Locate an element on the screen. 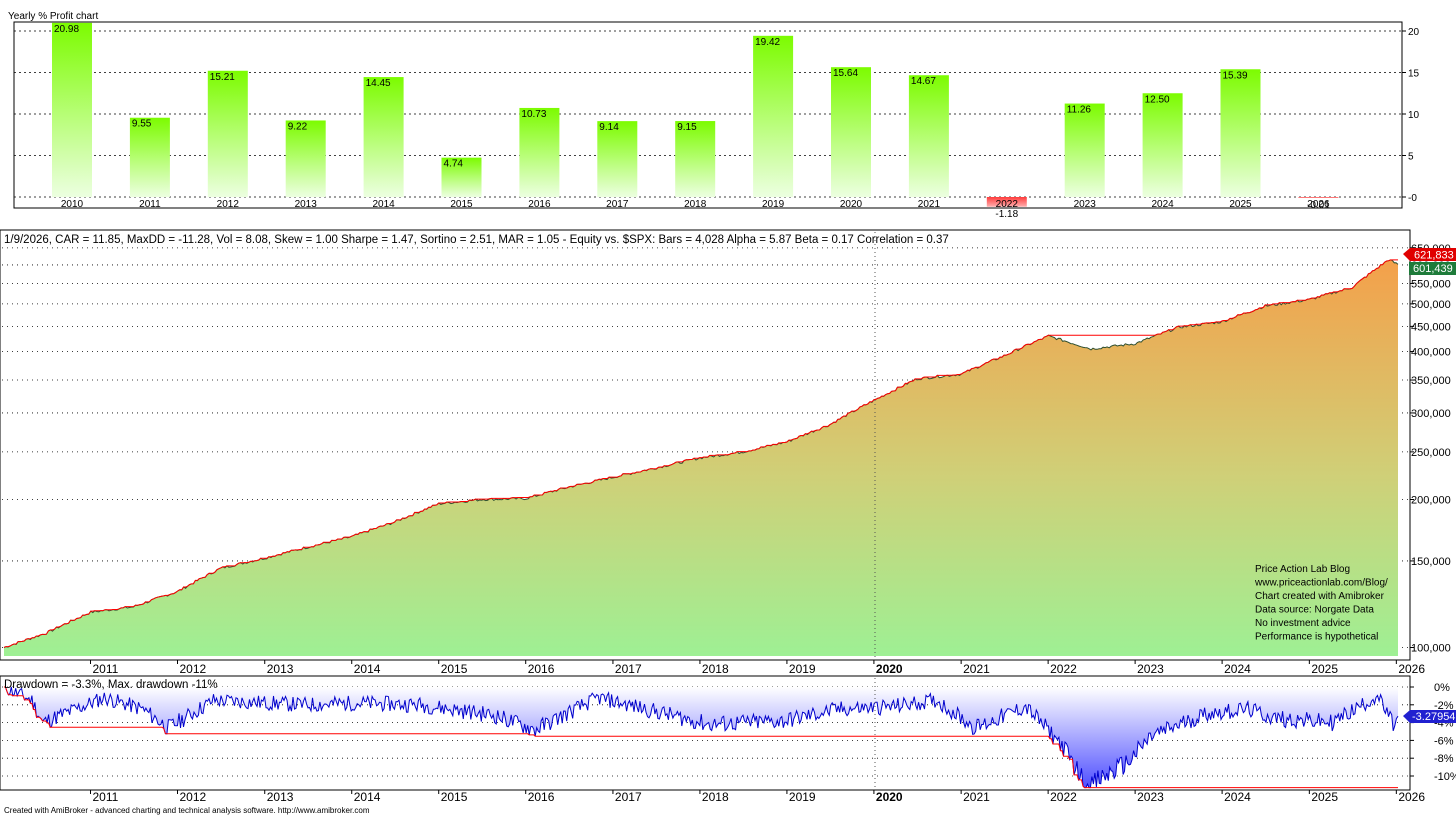 The height and width of the screenshot is (817, 1456). profit-y-tick-label: 15 is located at coordinates (1414, 74).